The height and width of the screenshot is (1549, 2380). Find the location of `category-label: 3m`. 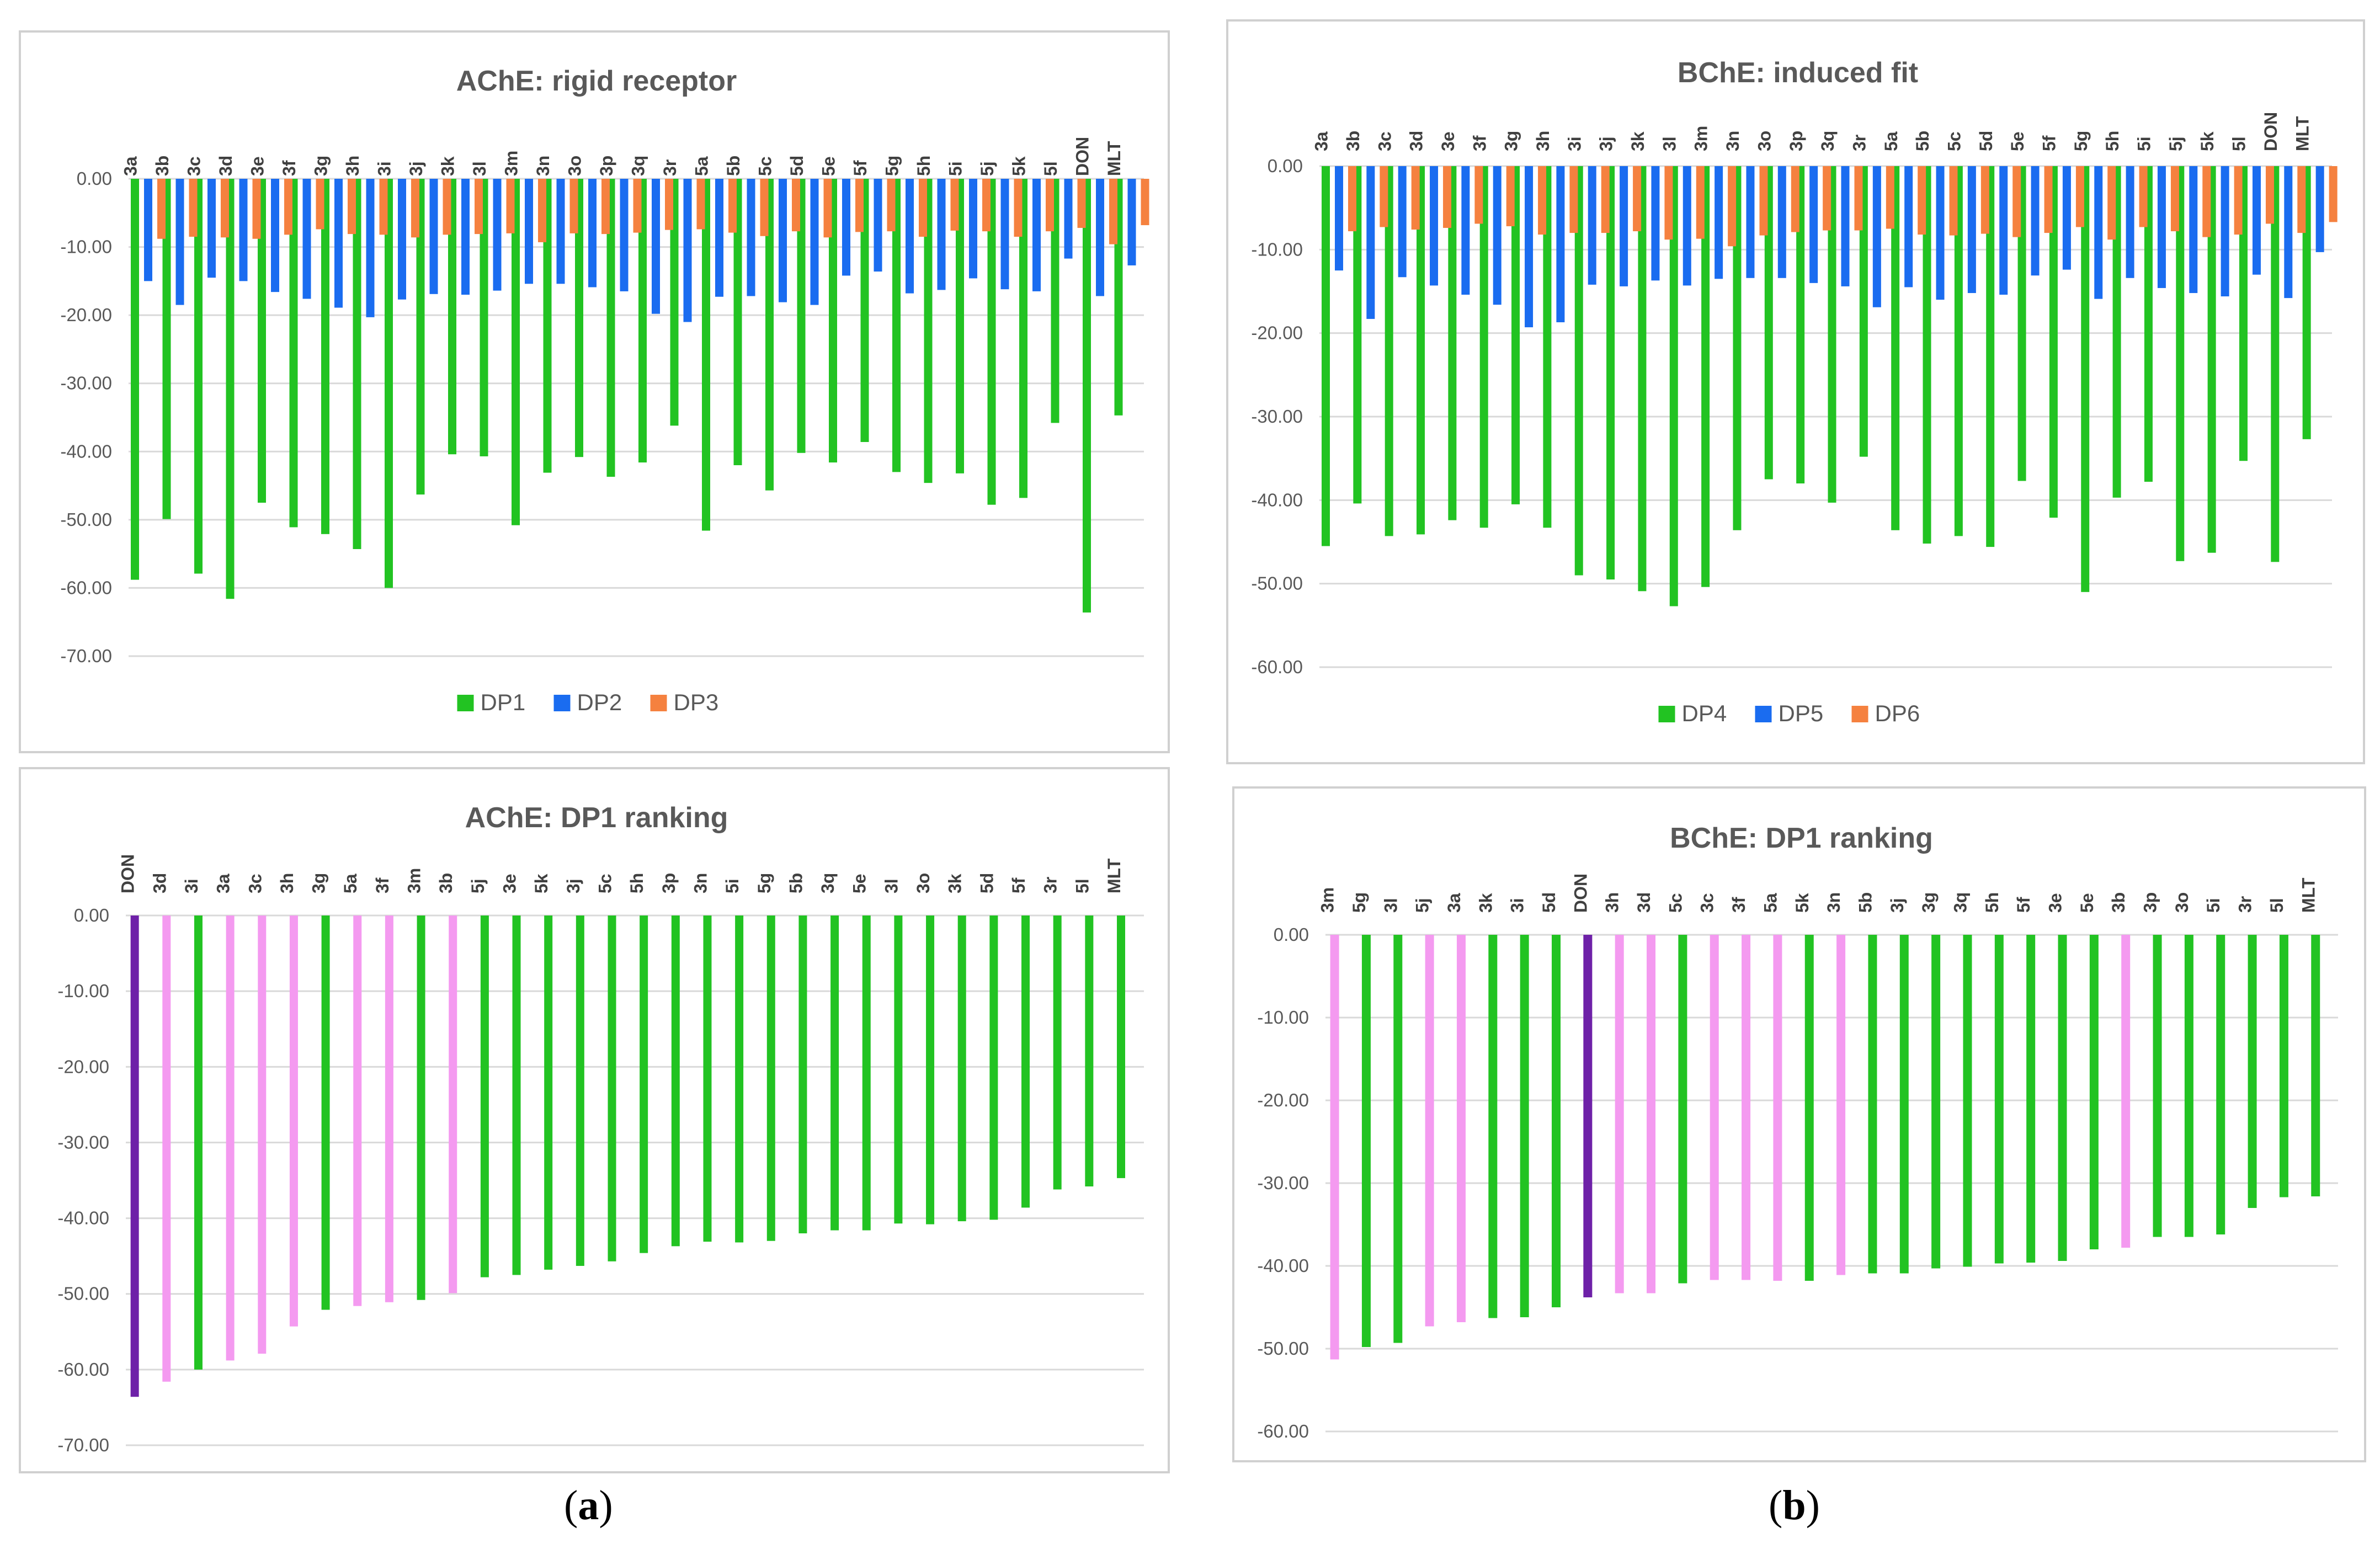

category-label: 3m is located at coordinates (1701, 138).